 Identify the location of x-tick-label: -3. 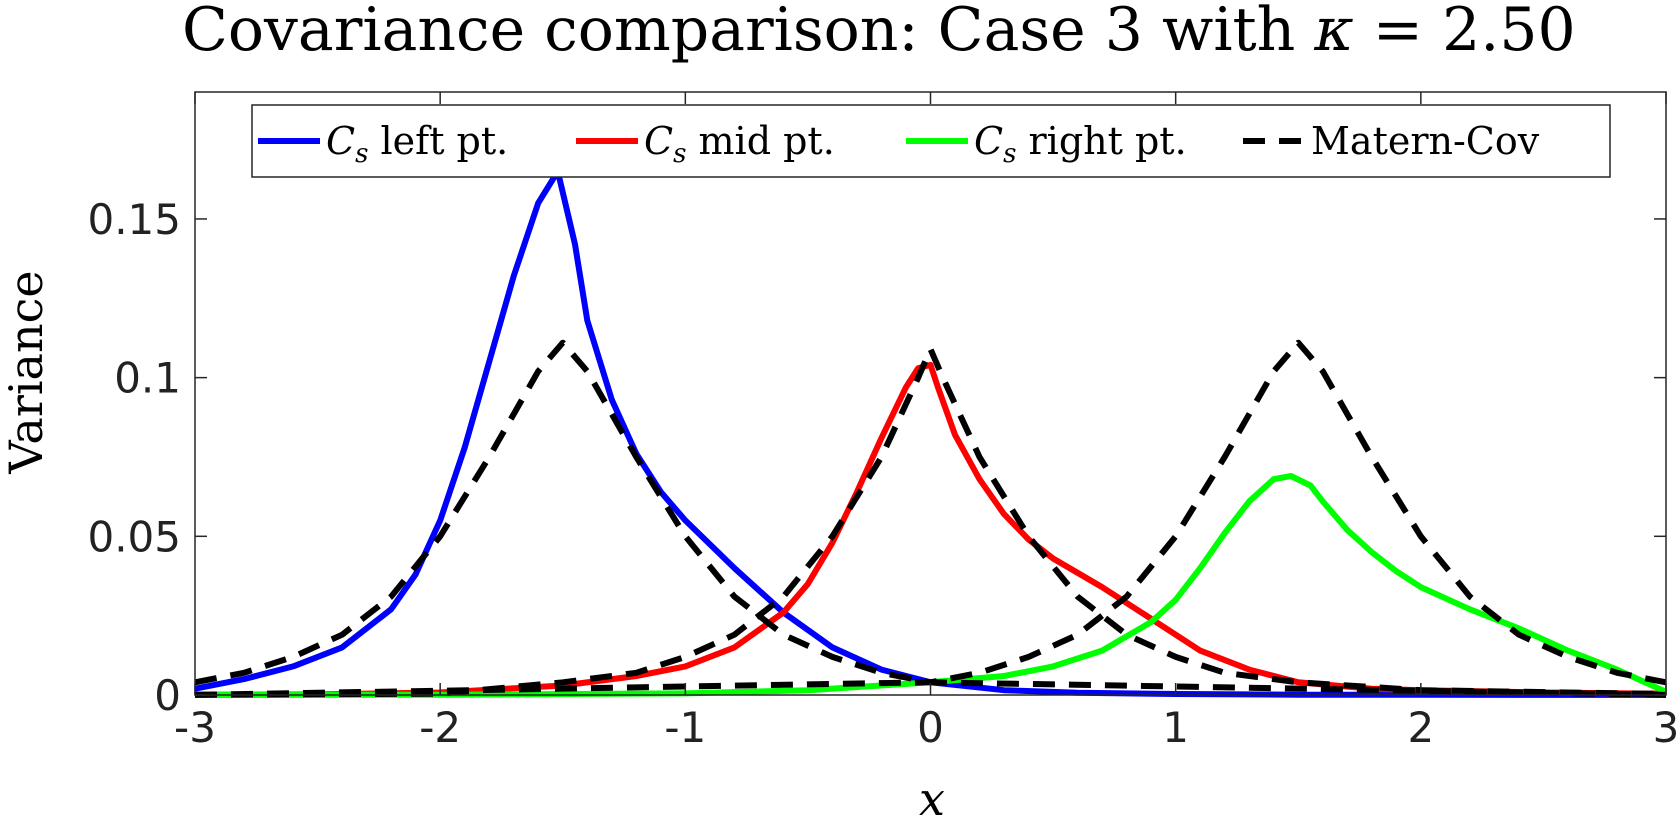
(195, 727).